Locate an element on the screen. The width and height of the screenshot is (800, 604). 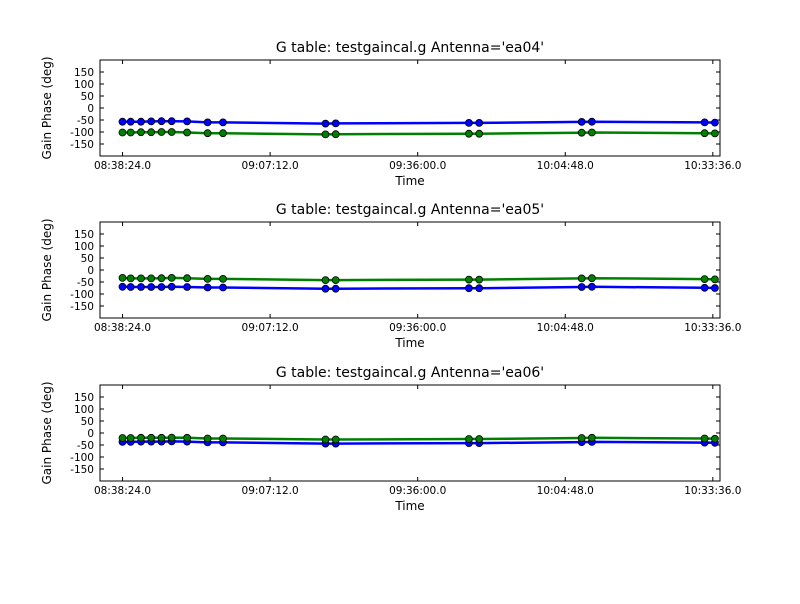
chart-title: G table: testgaincal.g Antenna='ea04' is located at coordinates (410, 48).